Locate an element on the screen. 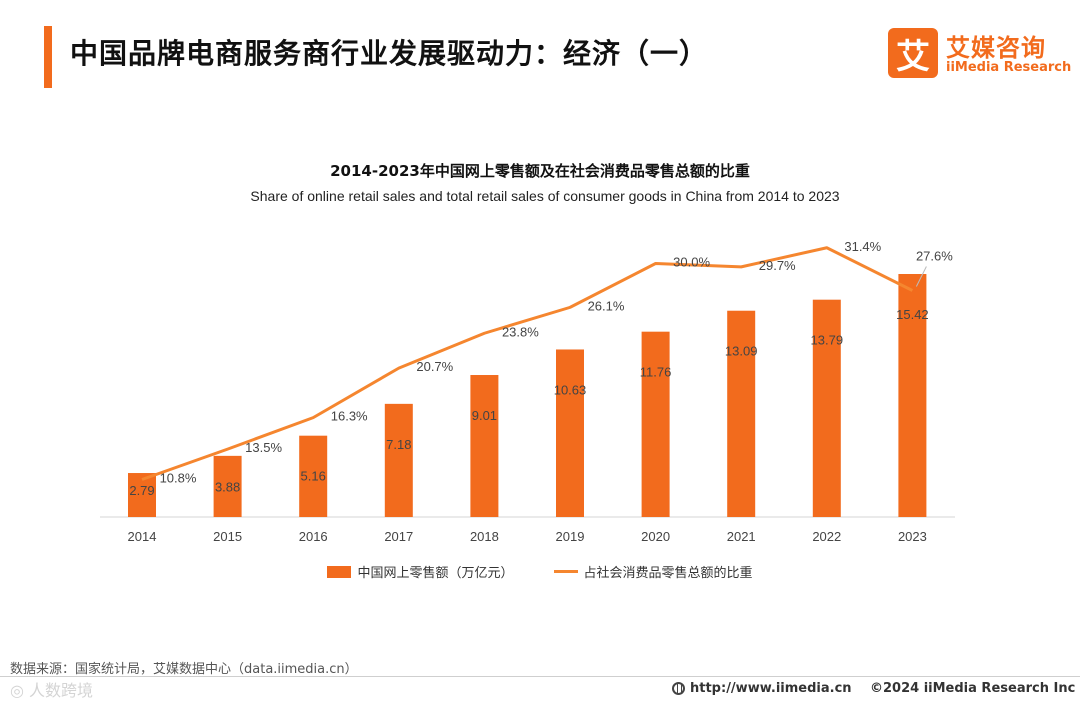 The height and width of the screenshot is (702, 1080). bar-value-label: 15.42 is located at coordinates (912, 314).